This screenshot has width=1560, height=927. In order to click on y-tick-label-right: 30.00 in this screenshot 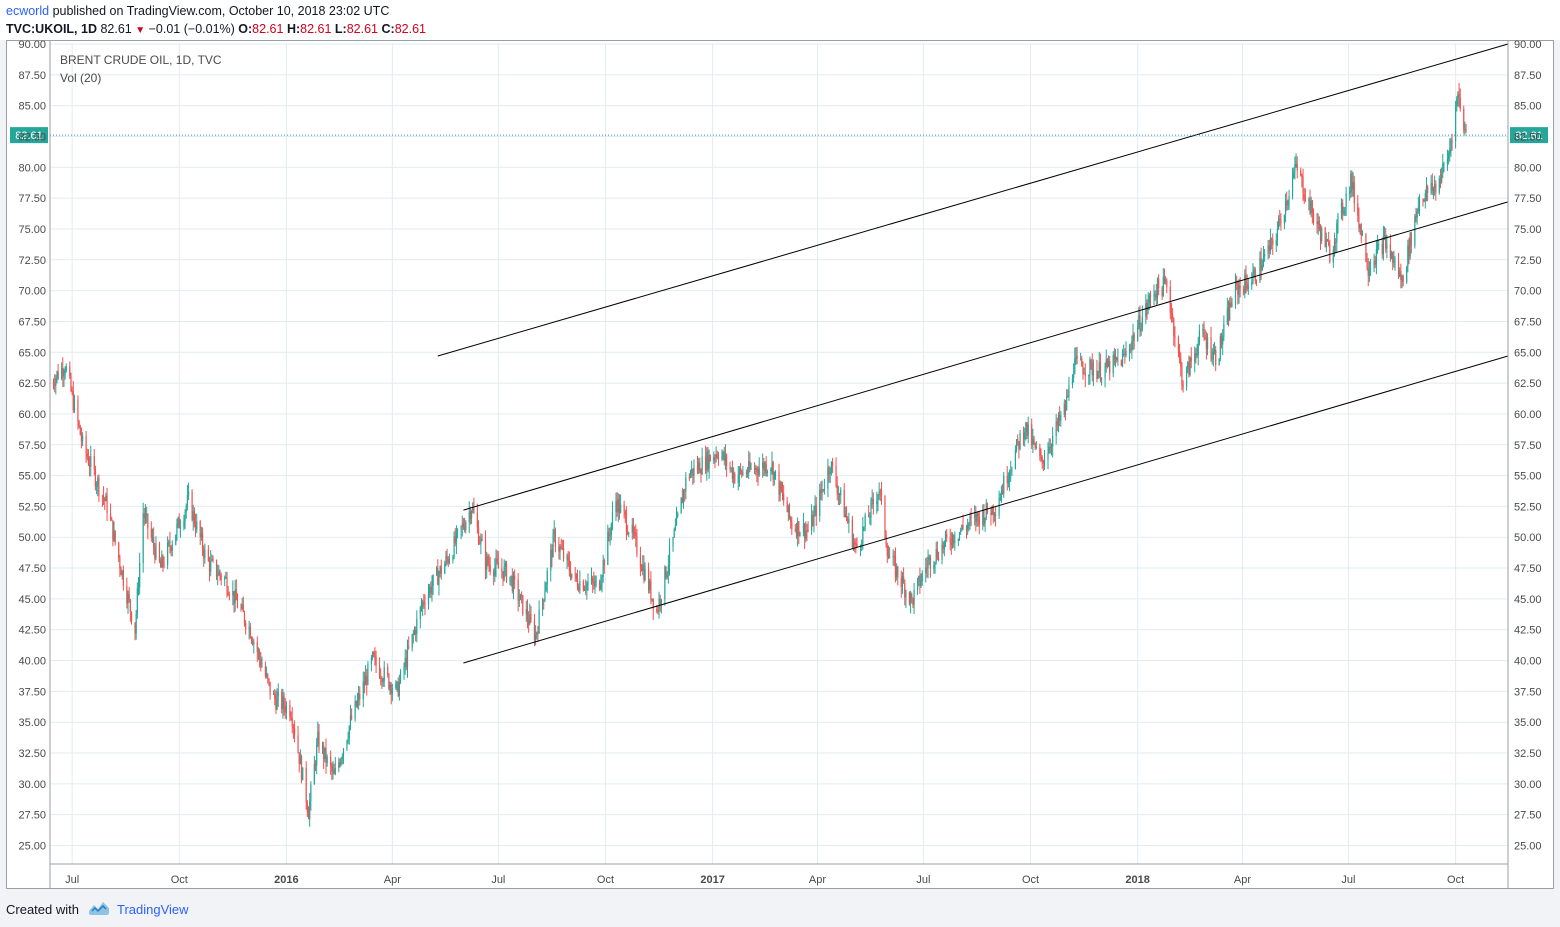, I will do `click(1528, 785)`.